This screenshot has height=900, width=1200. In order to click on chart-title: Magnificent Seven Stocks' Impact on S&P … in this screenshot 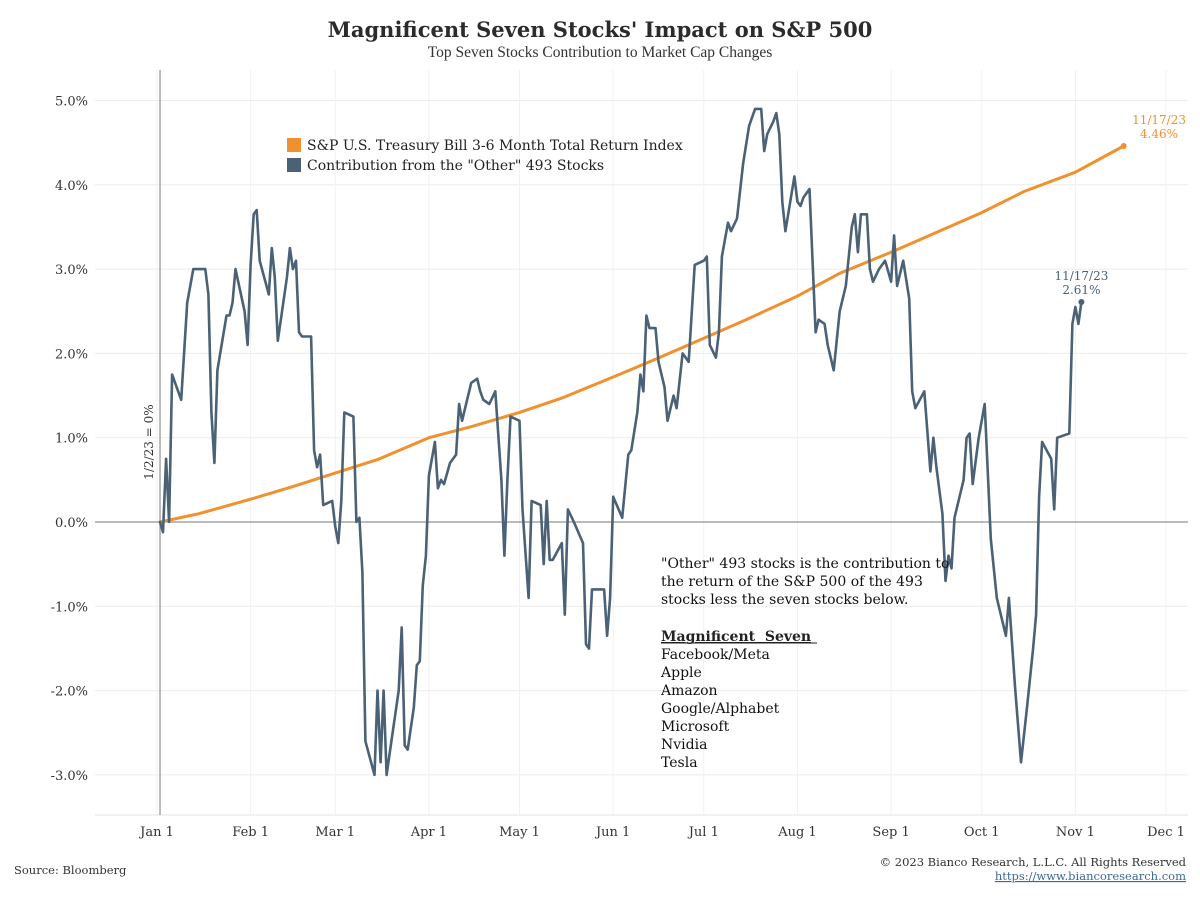, I will do `click(600, 29)`.